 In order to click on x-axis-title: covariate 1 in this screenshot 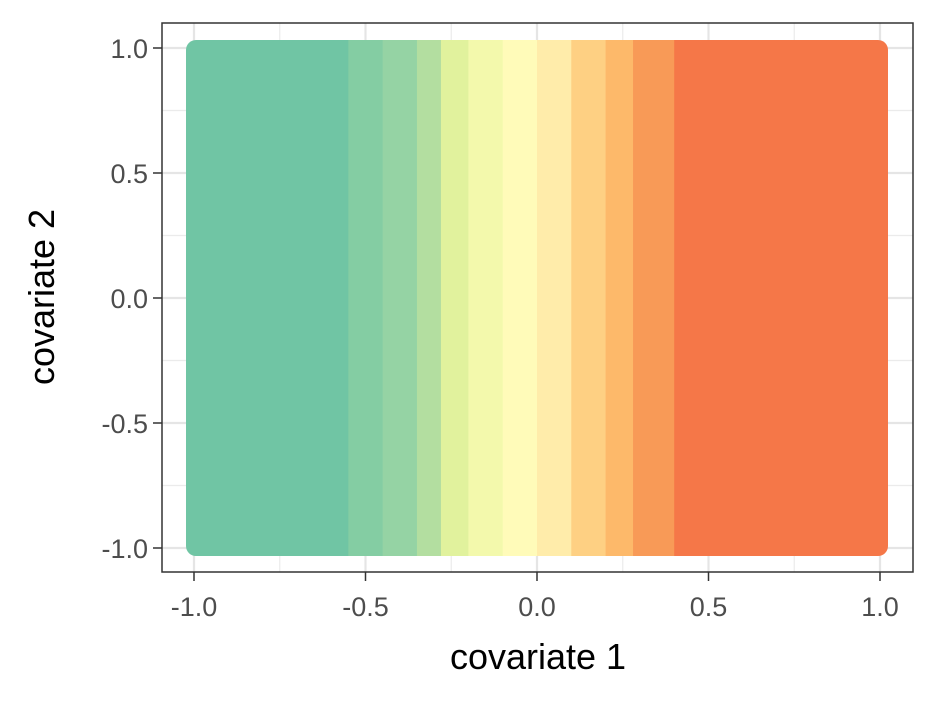, I will do `click(538, 656)`.